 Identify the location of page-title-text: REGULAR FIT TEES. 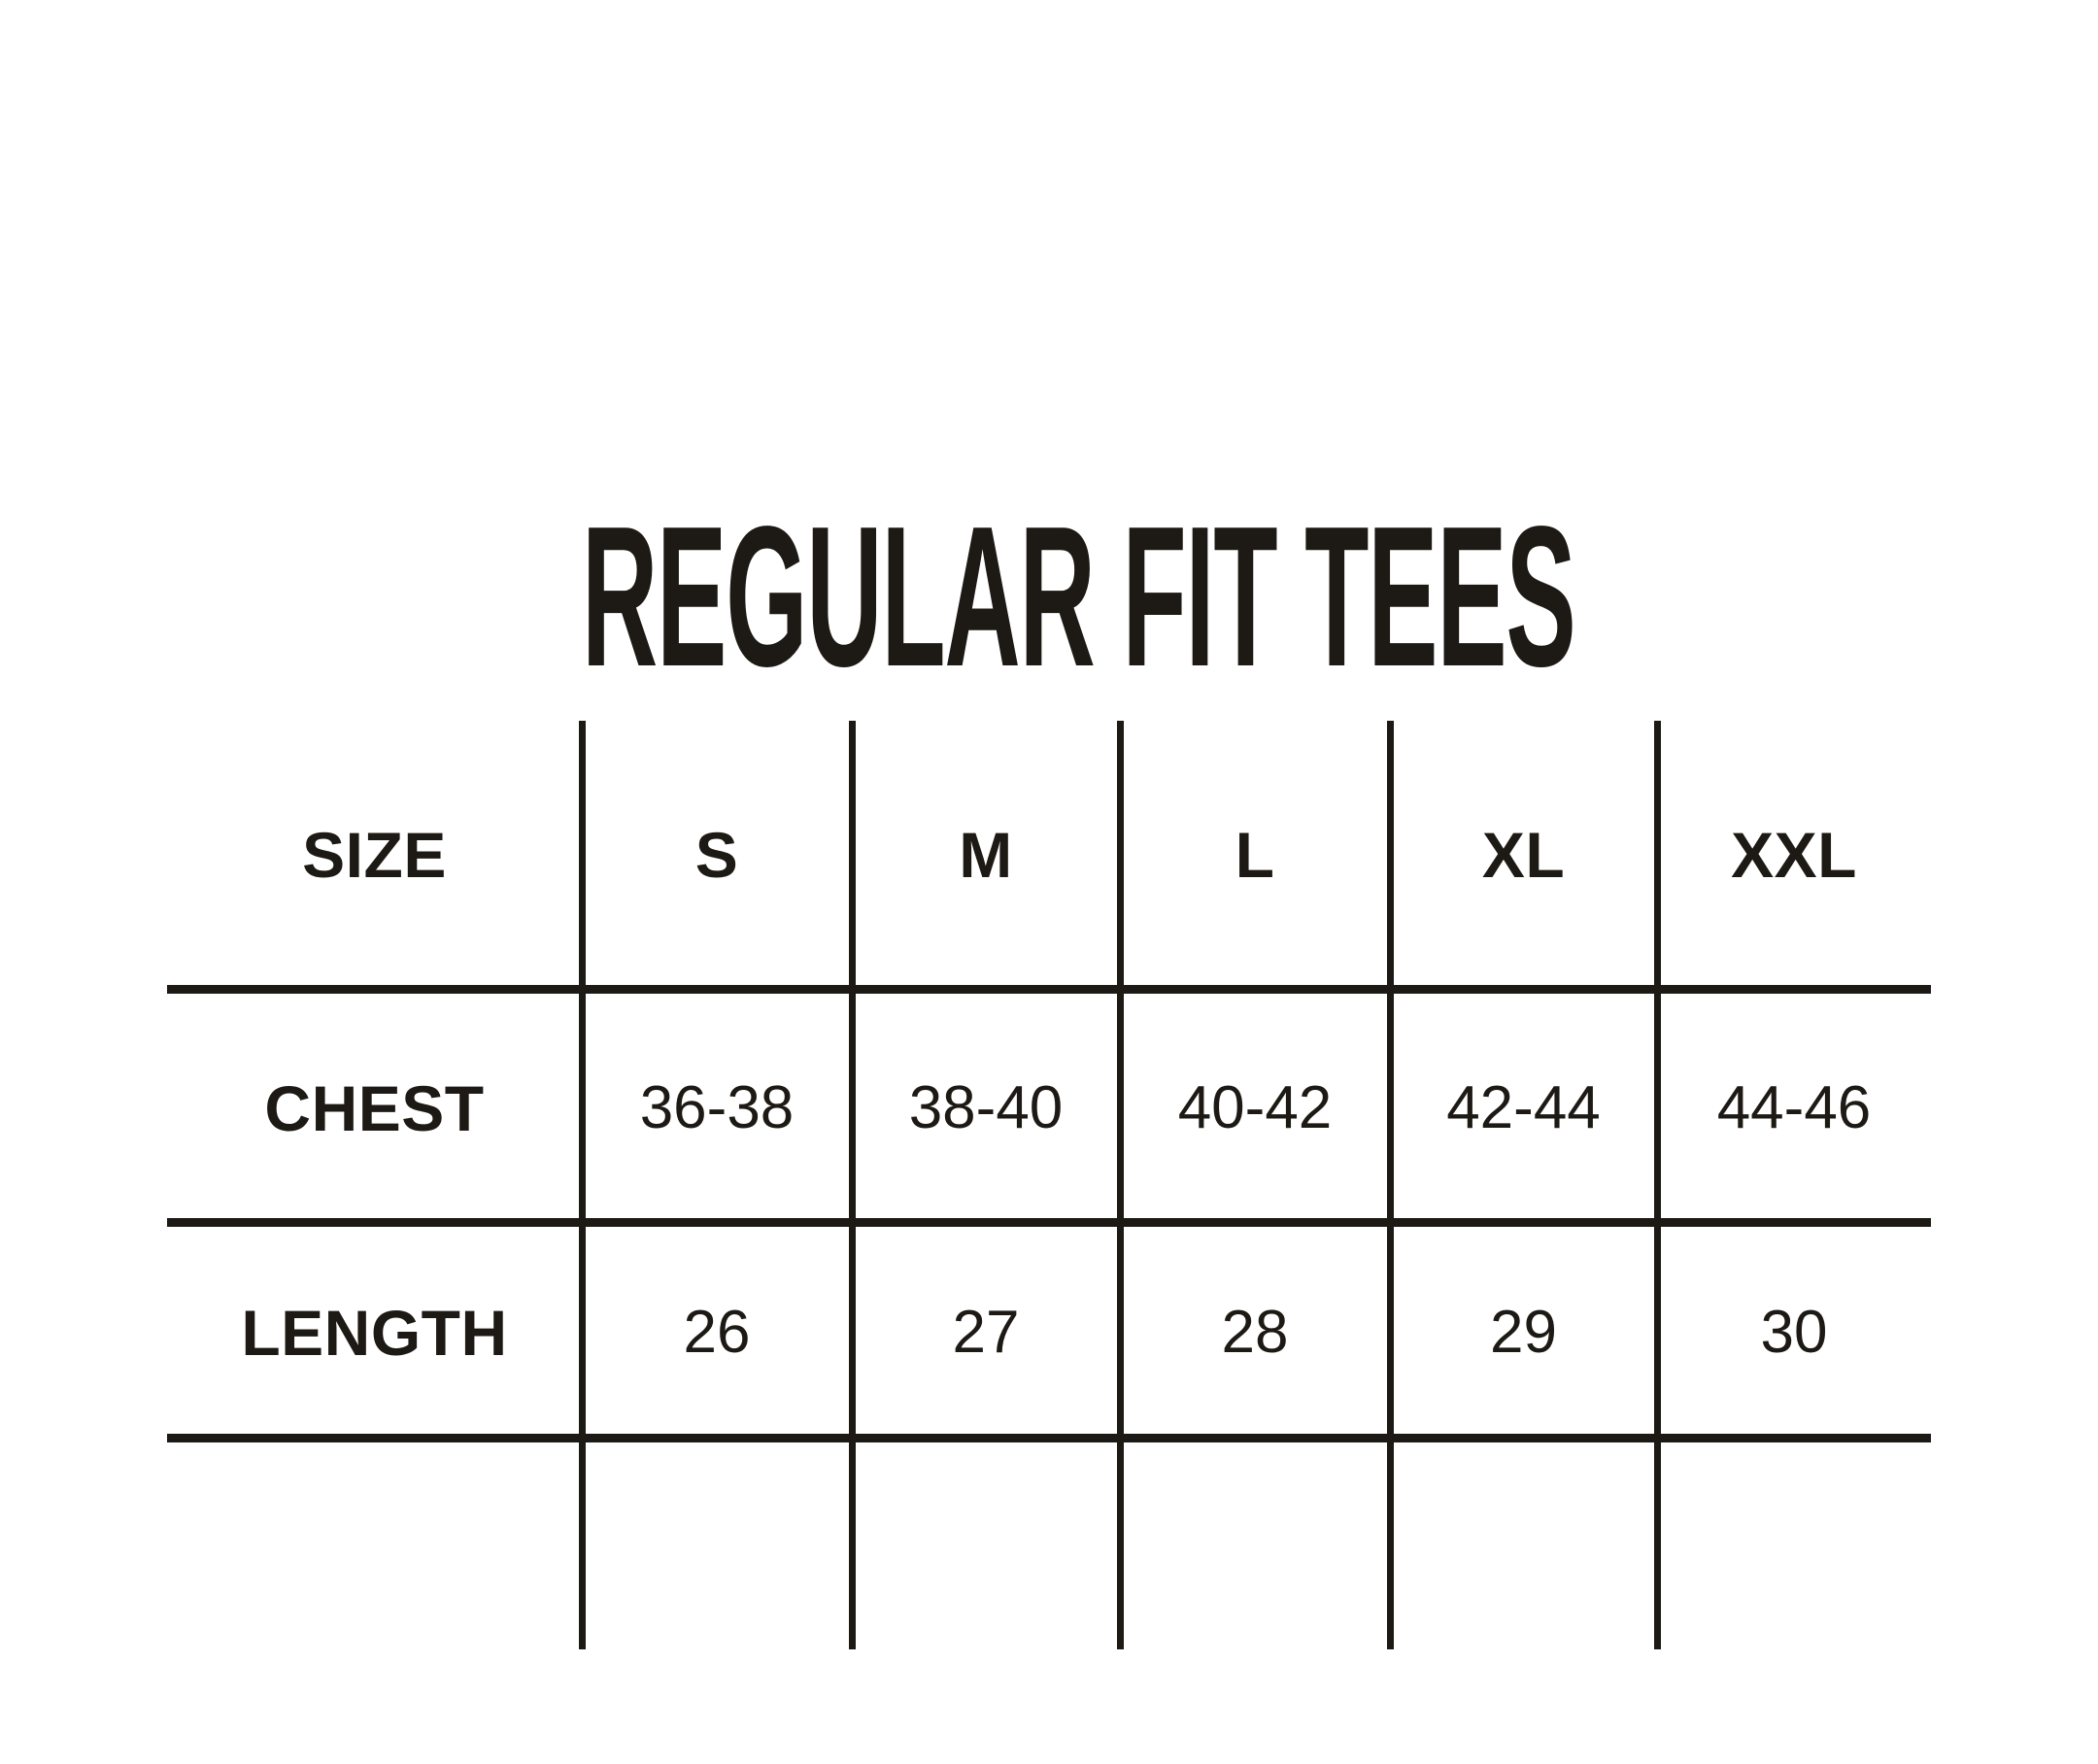
(1079, 596).